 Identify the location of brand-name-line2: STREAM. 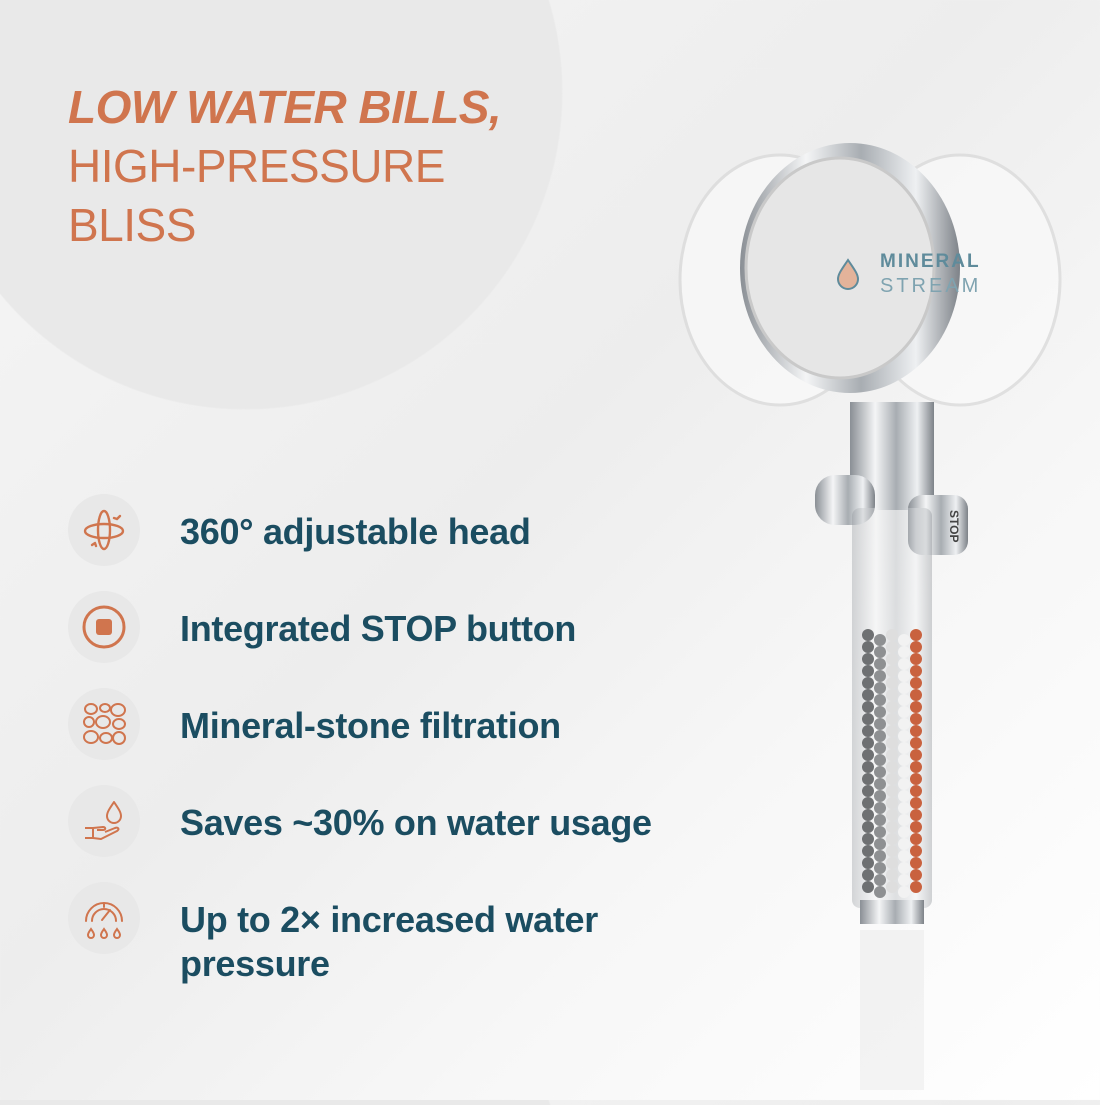
(930, 286).